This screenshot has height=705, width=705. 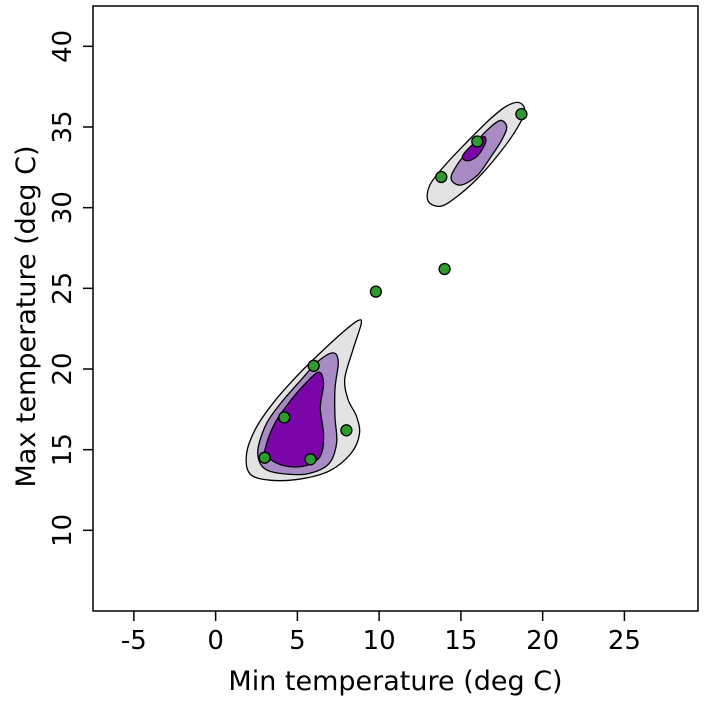 What do you see at coordinates (297, 641) in the screenshot?
I see `x-tick-label-3: 5` at bounding box center [297, 641].